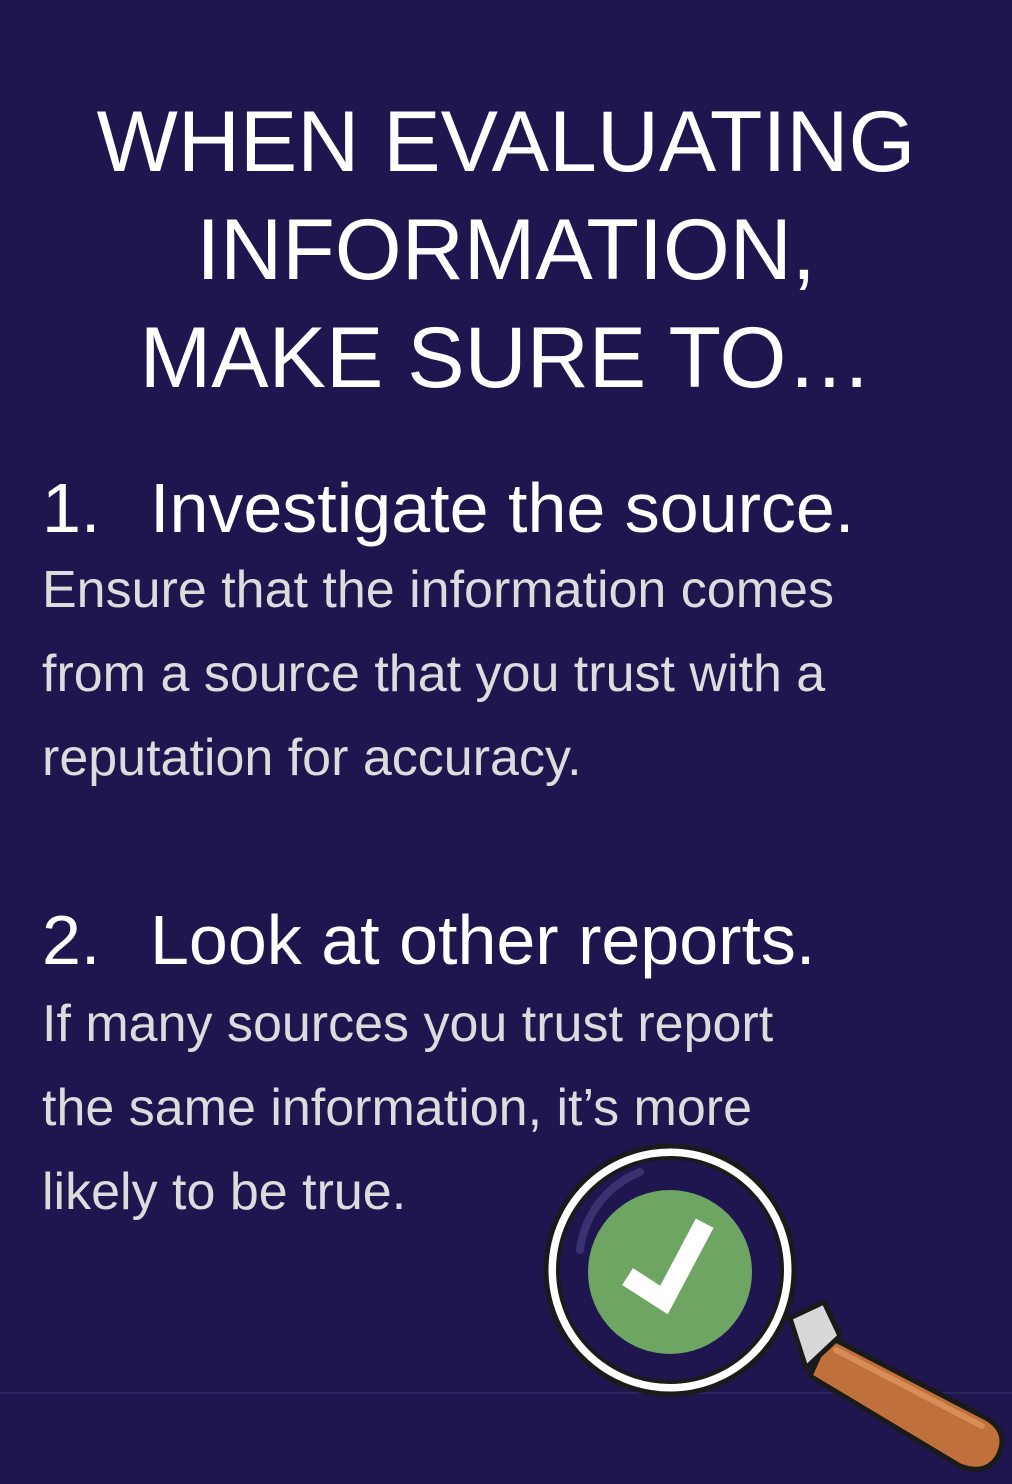  What do you see at coordinates (434, 674) in the screenshot?
I see `item-1-body-line-2: from a source that you trust with a` at bounding box center [434, 674].